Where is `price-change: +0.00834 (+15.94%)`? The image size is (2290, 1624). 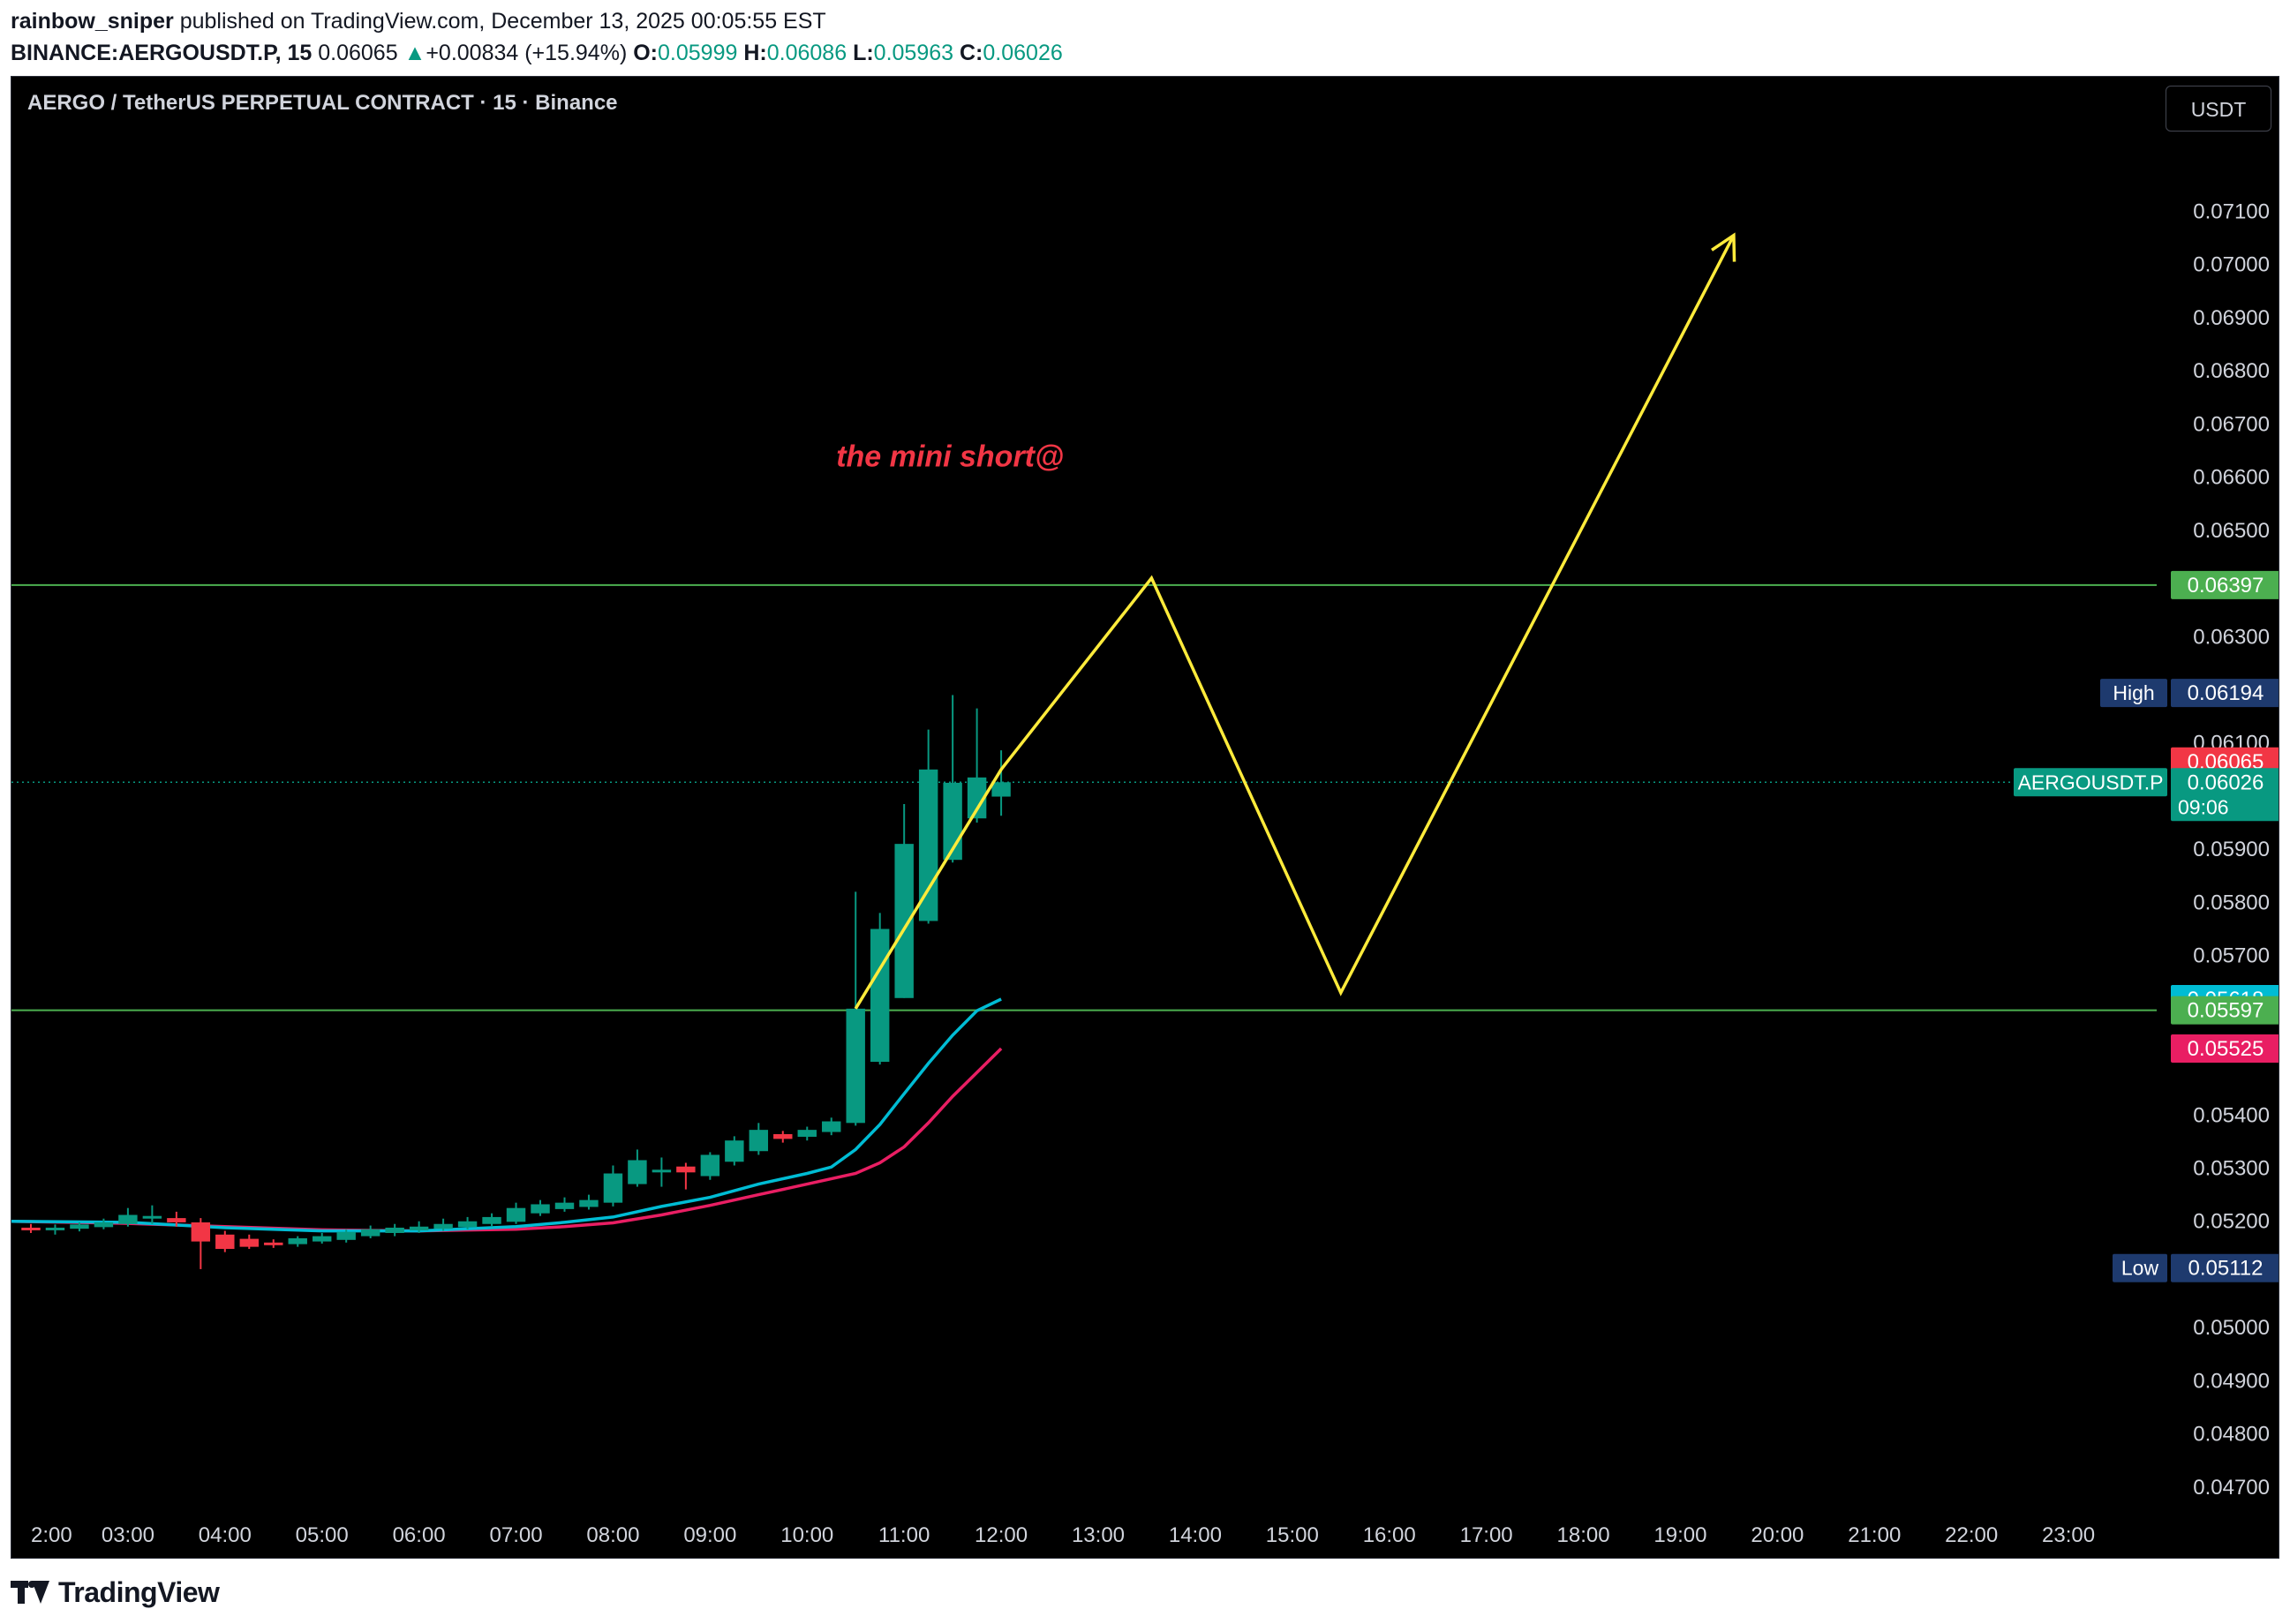
price-change: +0.00834 (+15.94%) is located at coordinates (527, 53).